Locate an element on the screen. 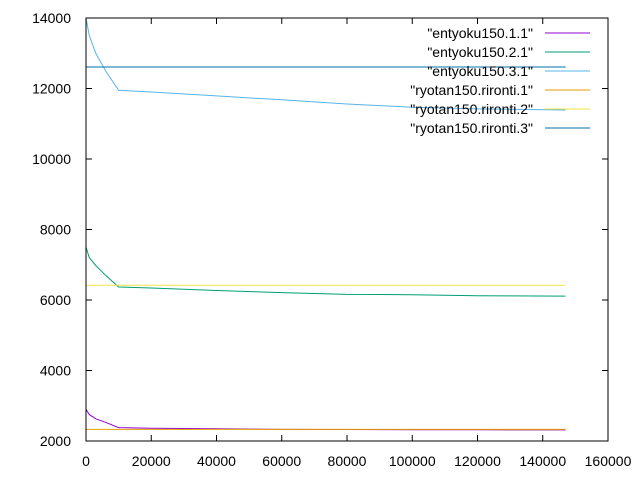 The height and width of the screenshot is (480, 640). y-tick-label: 2000 is located at coordinates (55, 441).